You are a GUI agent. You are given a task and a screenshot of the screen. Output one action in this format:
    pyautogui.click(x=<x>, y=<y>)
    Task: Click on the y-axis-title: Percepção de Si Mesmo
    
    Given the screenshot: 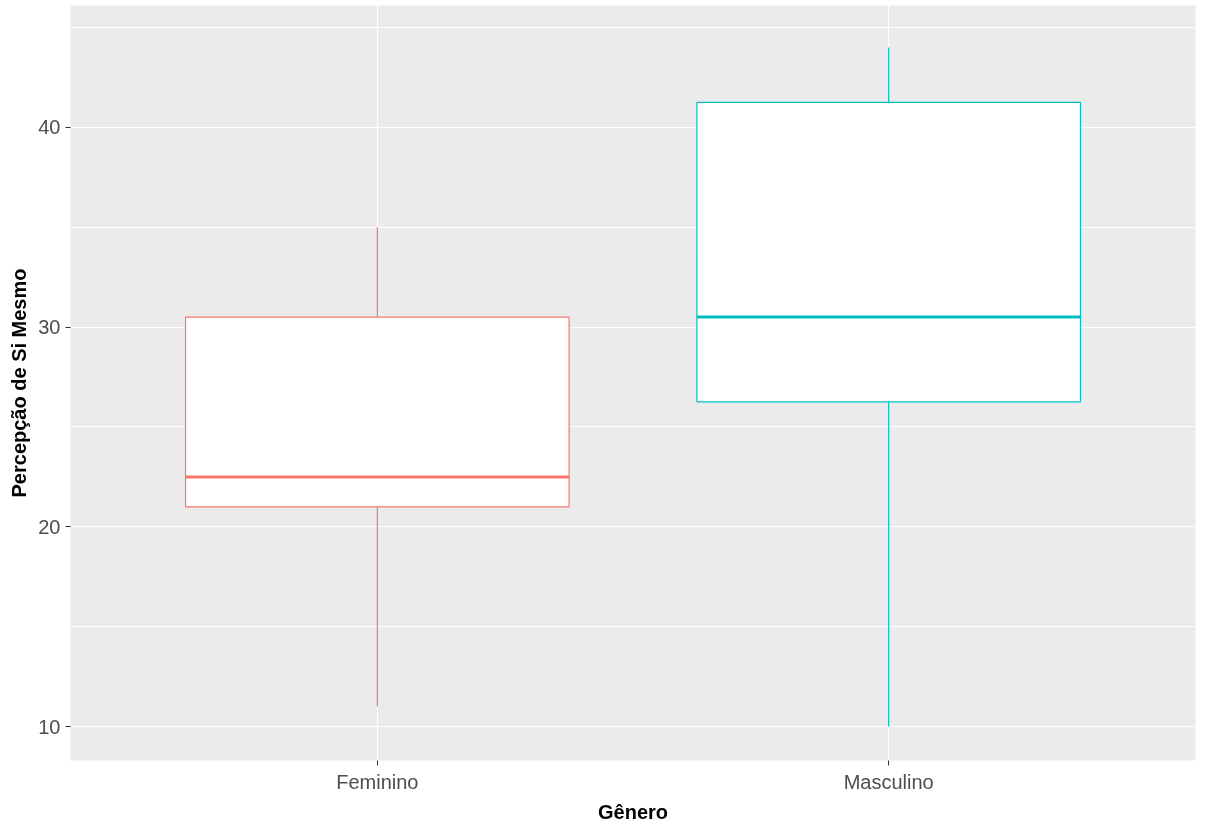 What is the action you would take?
    pyautogui.click(x=19, y=383)
    